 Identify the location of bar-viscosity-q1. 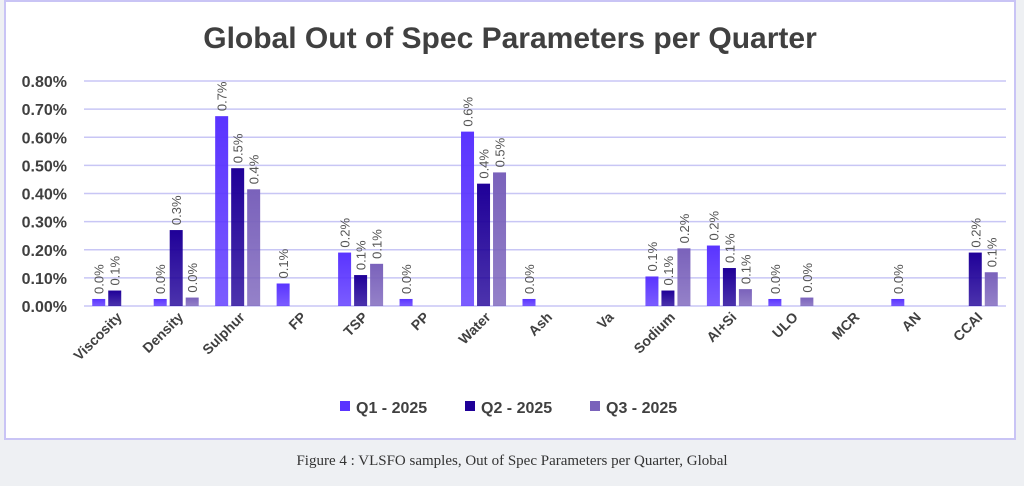
(99, 302).